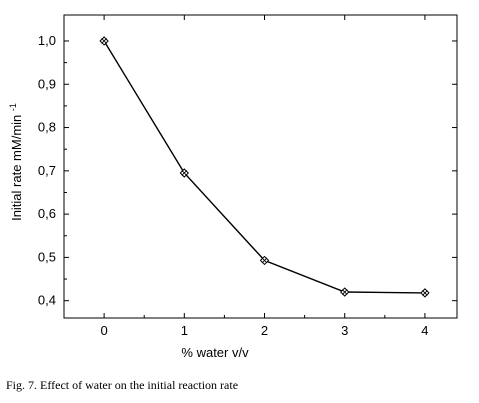 This screenshot has height=403, width=479. I want to click on y-tick-label: 0,4, so click(47, 300).